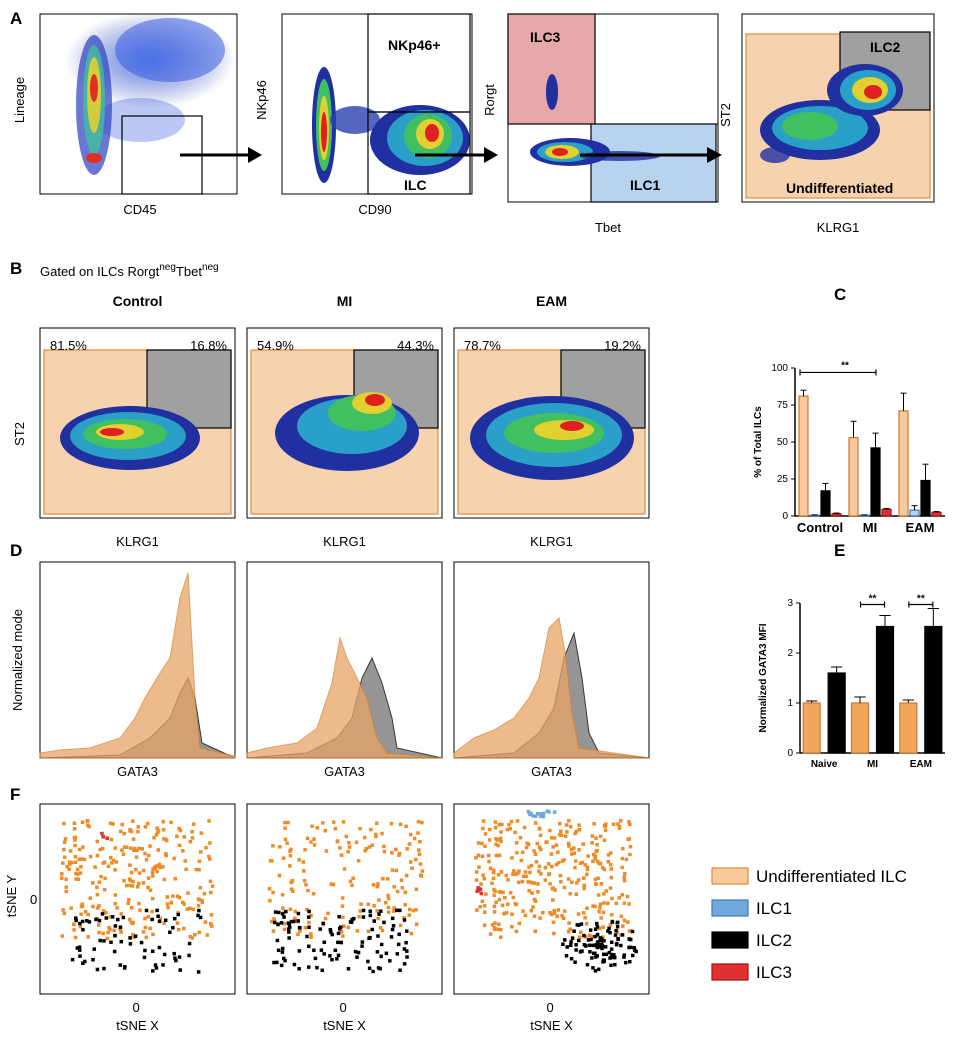 Image resolution: width=957 pixels, height=1046 pixels. Describe the element at coordinates (102, 833) in the screenshot. I see `ilc3-point` at that location.